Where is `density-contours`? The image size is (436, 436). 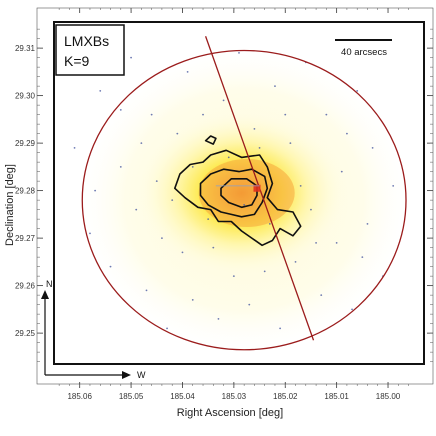
density-contours is located at coordinates (238, 191).